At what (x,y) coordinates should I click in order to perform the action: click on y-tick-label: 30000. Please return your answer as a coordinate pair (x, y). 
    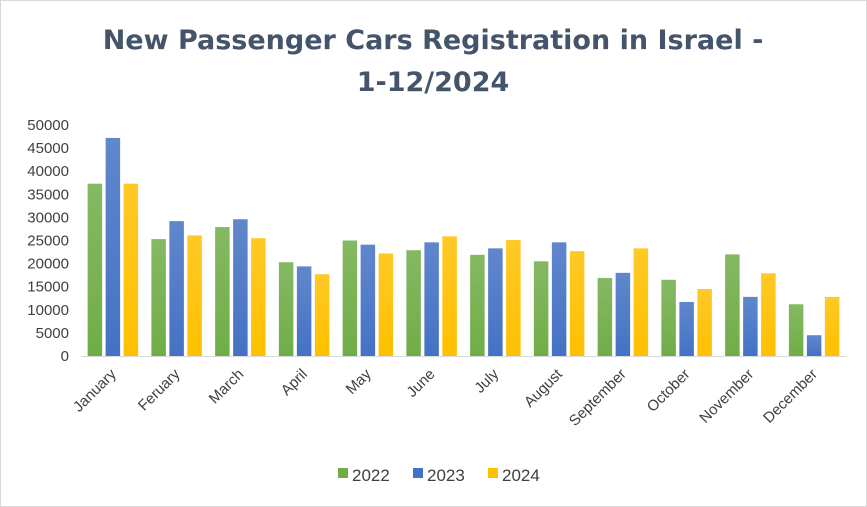
    Looking at the image, I should click on (48, 217).